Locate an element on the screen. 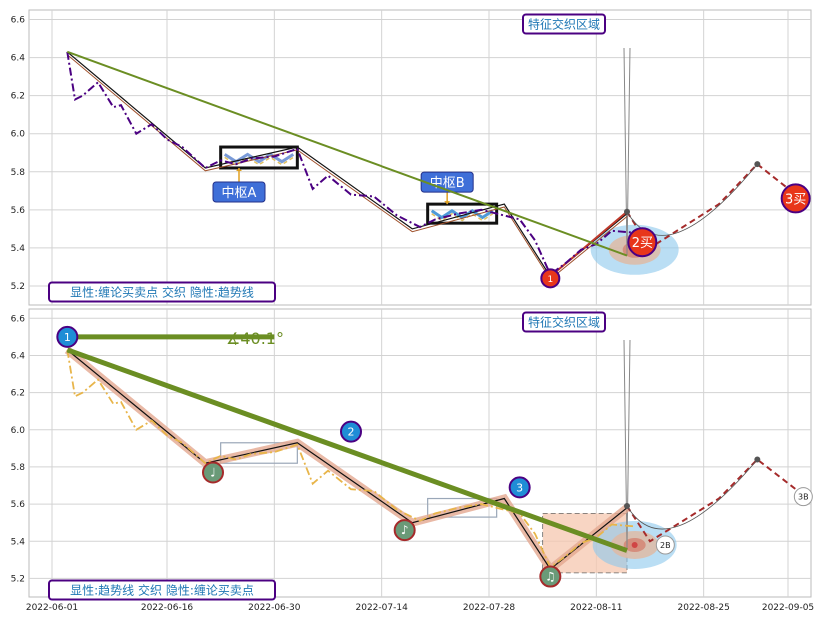 The image size is (816, 620). trend-point-label-2: 2 is located at coordinates (351, 432).